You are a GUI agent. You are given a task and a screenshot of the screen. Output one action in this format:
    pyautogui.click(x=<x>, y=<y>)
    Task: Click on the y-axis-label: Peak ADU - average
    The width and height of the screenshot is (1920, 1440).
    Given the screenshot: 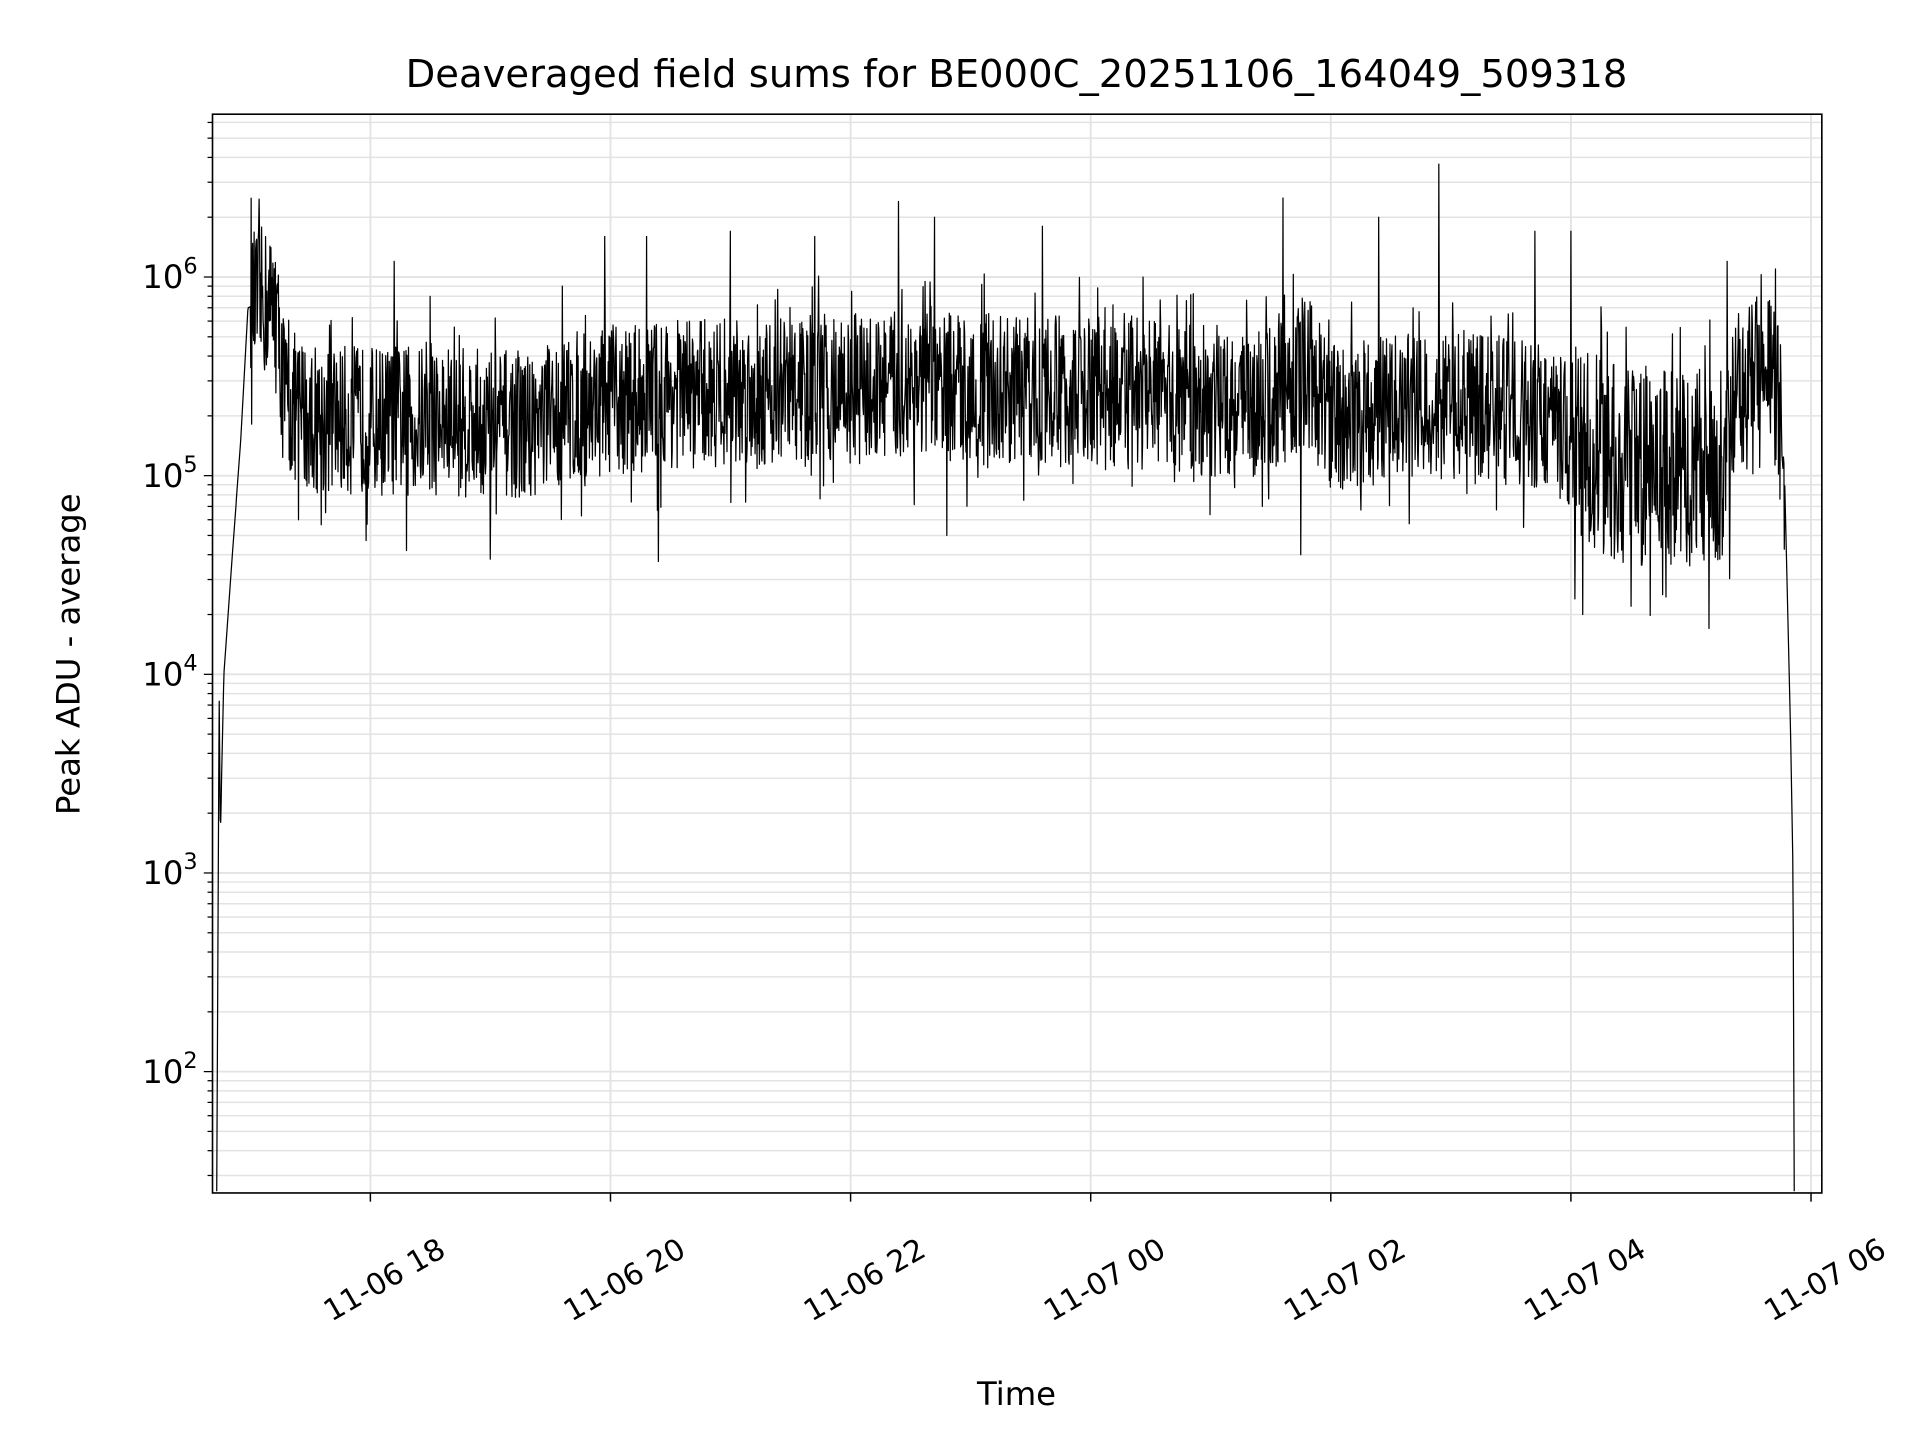 What is the action you would take?
    pyautogui.click(x=69, y=654)
    